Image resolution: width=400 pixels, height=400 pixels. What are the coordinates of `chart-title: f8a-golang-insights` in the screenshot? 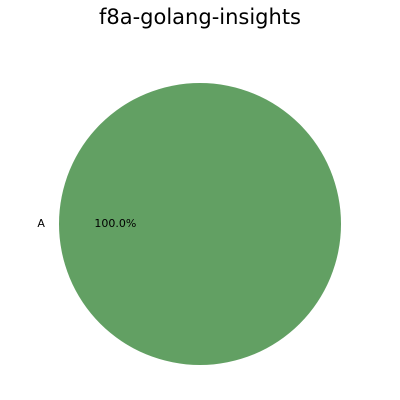 It's located at (200, 17).